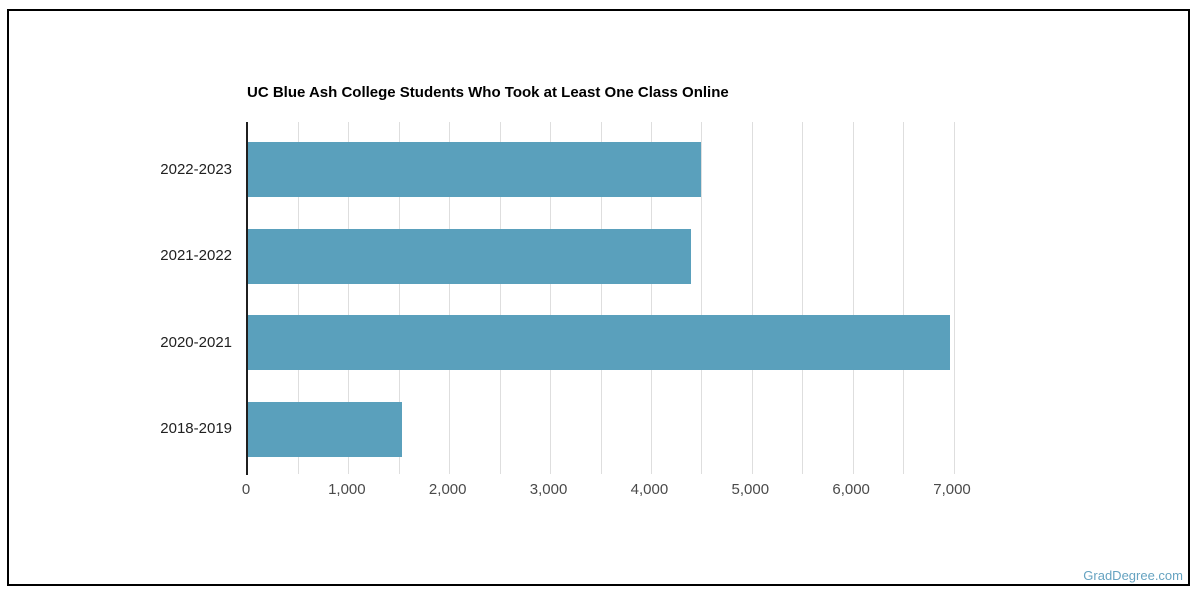  Describe the element at coordinates (247, 472) in the screenshot. I see `y-axis-origin-tick` at that location.